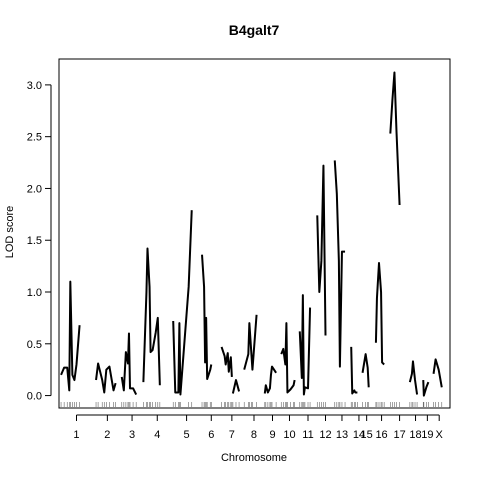  What do you see at coordinates (381, 435) in the screenshot?
I see `x-tick-label-chr-16: 16` at bounding box center [381, 435].